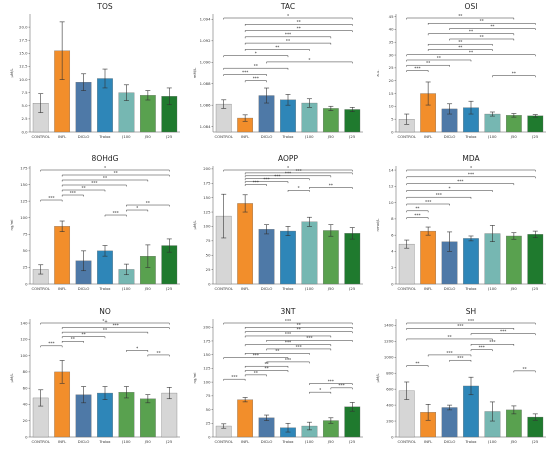 This screenshot has width=550, height=460. Describe the element at coordinates (23, 26) in the screenshot. I see `y-tick-label: 20.0` at that location.